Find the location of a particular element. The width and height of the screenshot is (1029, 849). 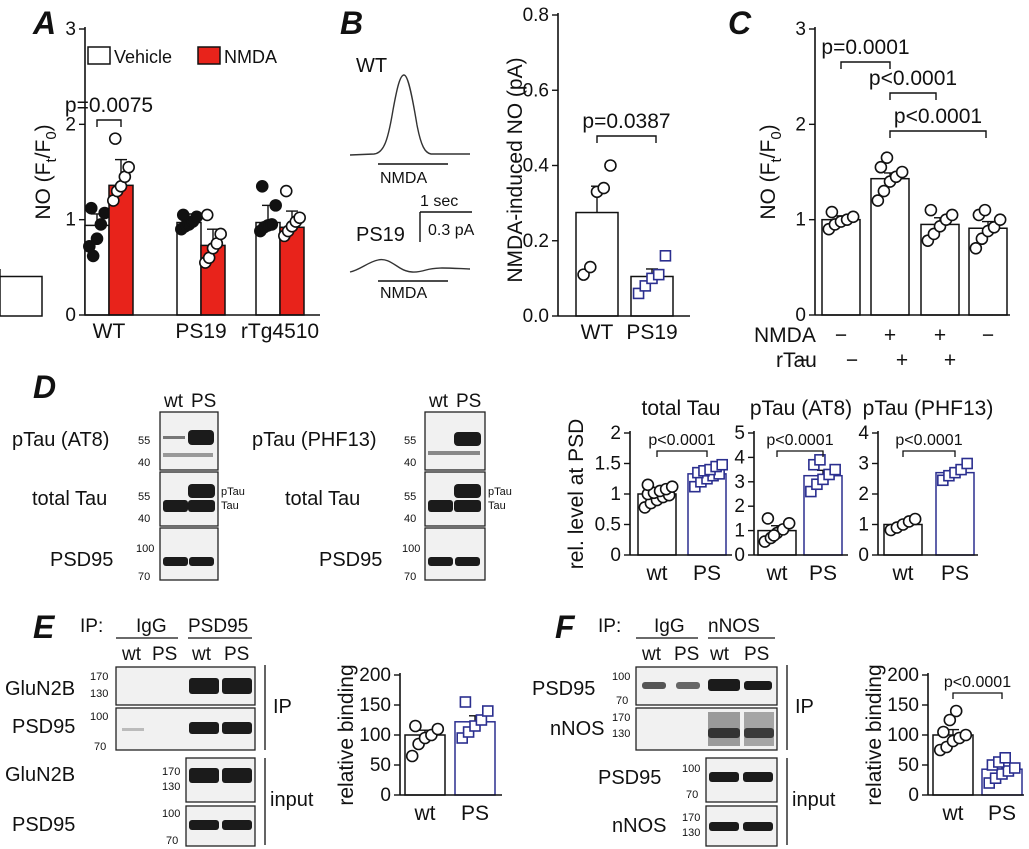

row-psd95-ip-f: PSD95 is located at coordinates (563, 689).